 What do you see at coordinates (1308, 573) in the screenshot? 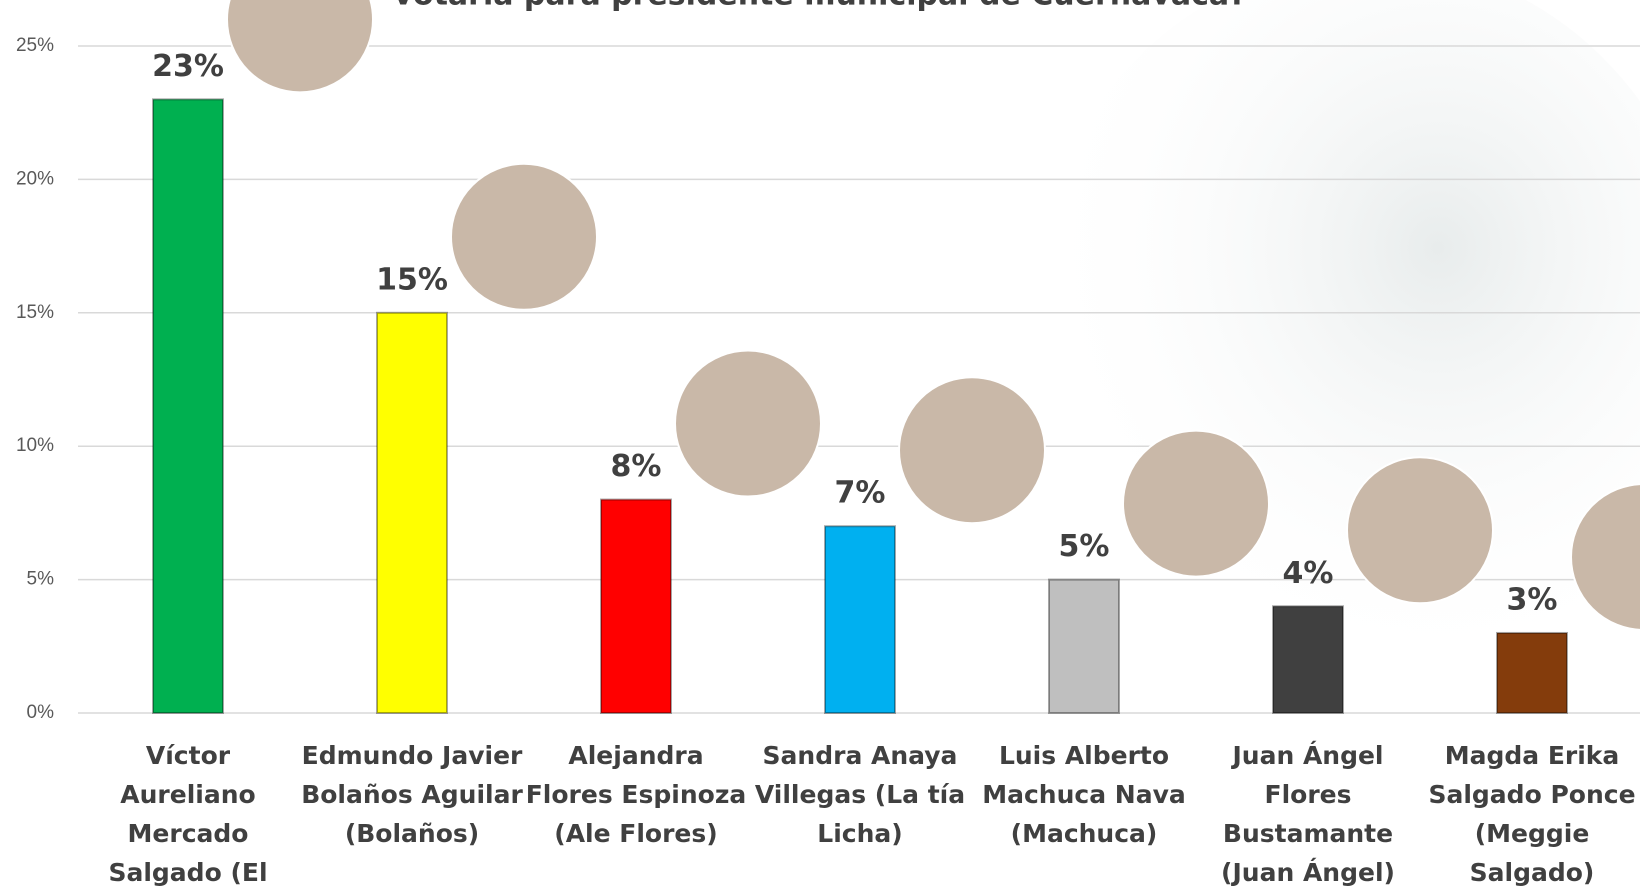
I see `value-label: 4%` at bounding box center [1308, 573].